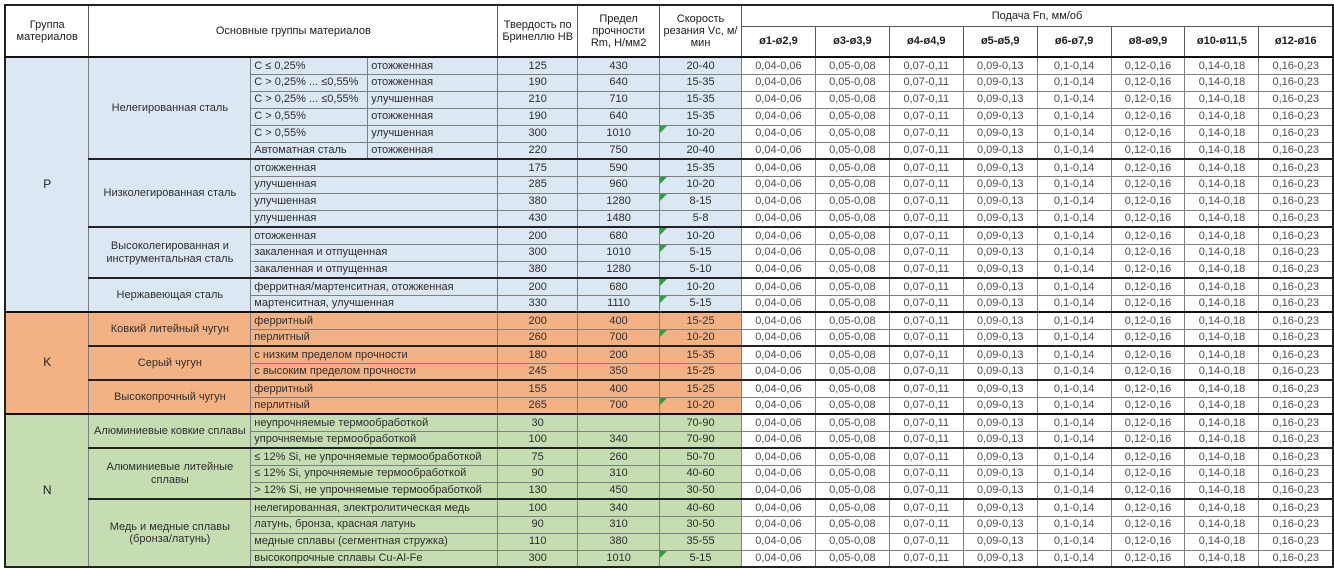  What do you see at coordinates (374, 354) in the screenshot?
I see `material-description-cell: с низким пределом прочности` at bounding box center [374, 354].